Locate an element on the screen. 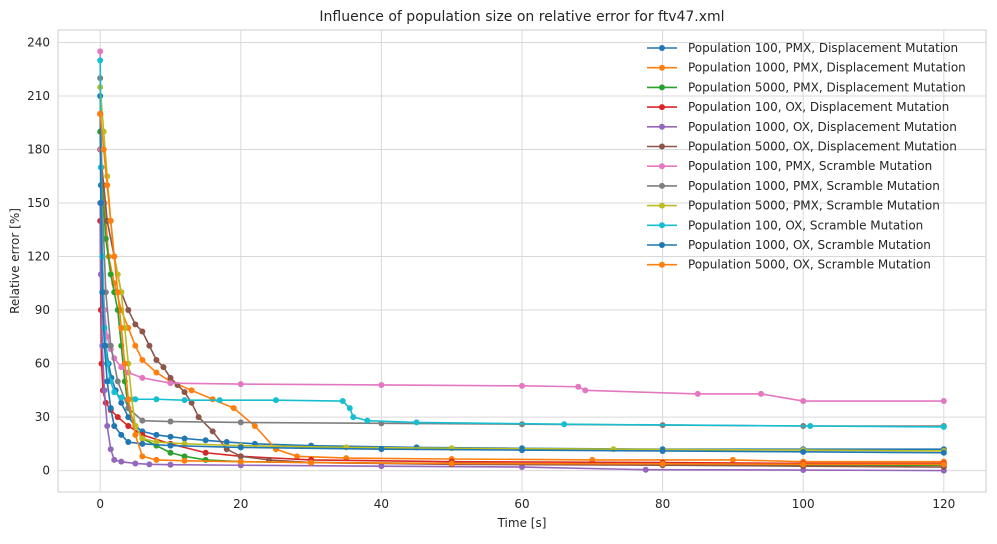  legend-label: Population 1000, OX, Scramble Mutation is located at coordinates (809, 245).